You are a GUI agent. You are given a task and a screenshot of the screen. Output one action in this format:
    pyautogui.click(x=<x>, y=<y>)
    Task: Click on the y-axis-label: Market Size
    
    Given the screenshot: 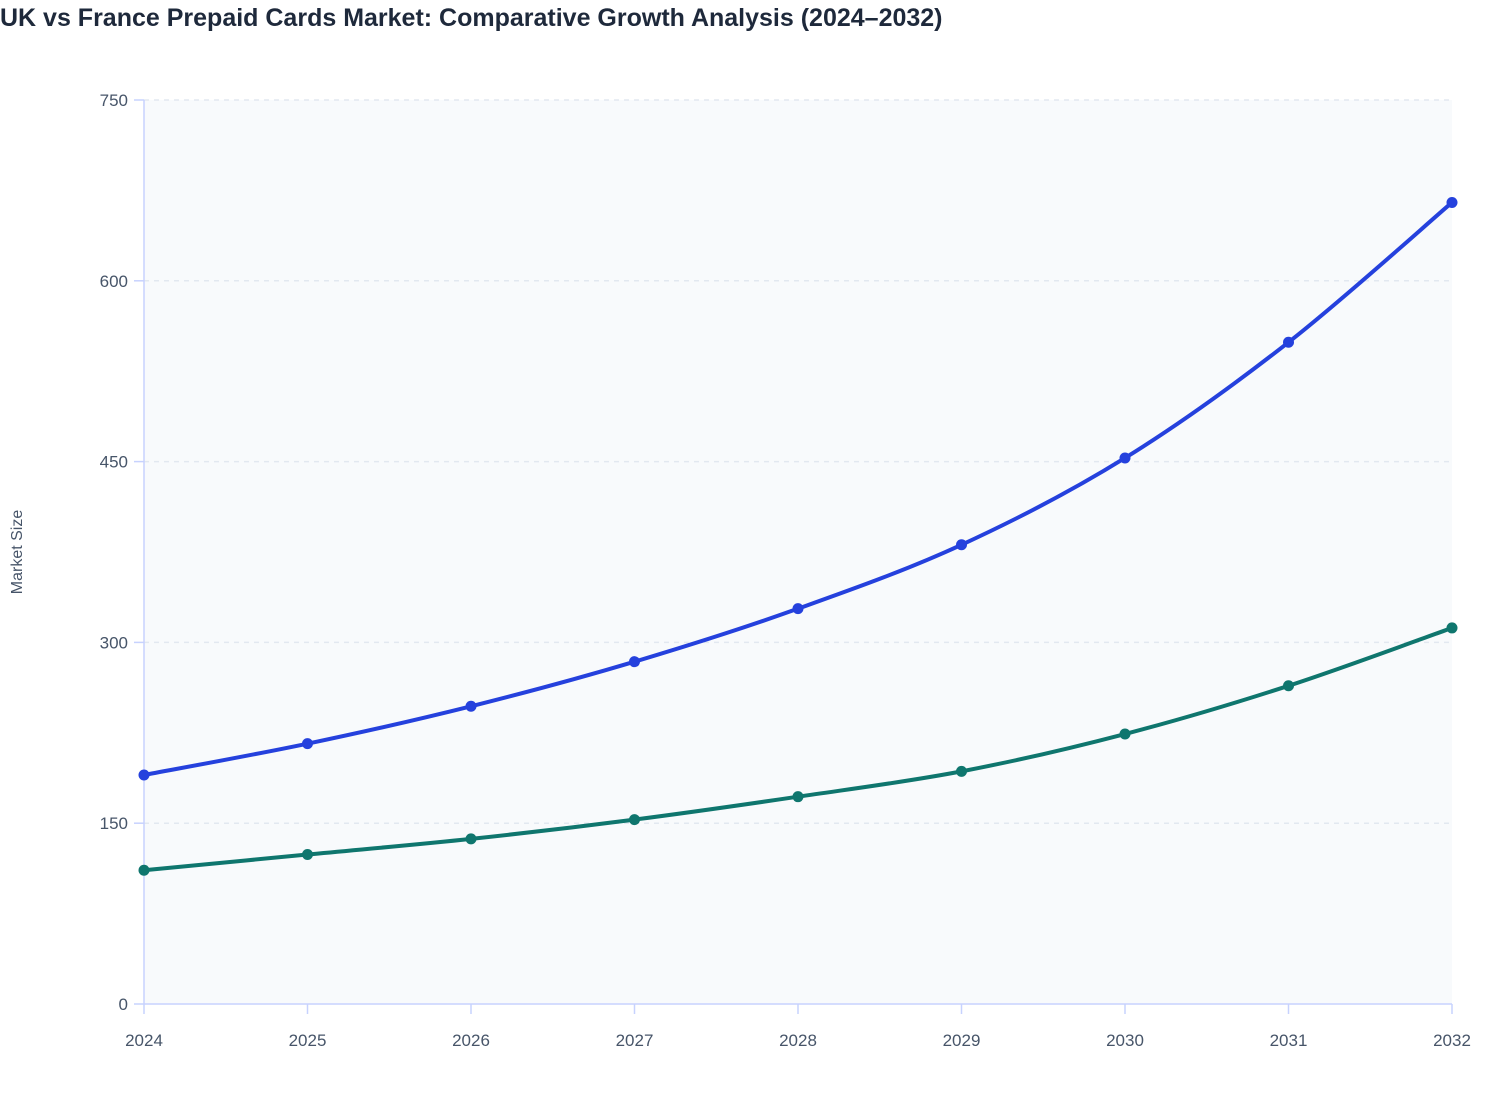 What is the action you would take?
    pyautogui.click(x=17, y=552)
    